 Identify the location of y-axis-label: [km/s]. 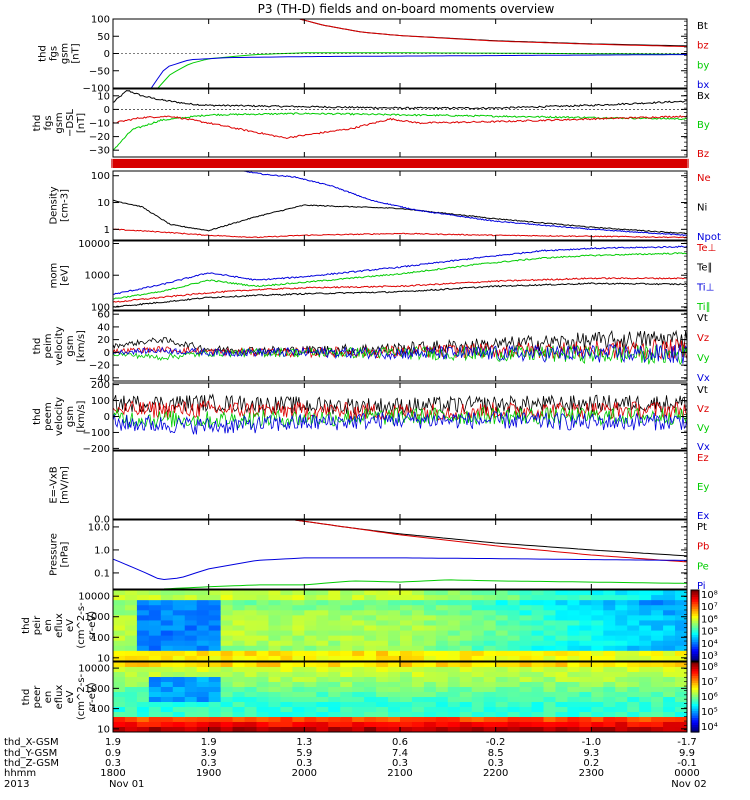
(81, 416).